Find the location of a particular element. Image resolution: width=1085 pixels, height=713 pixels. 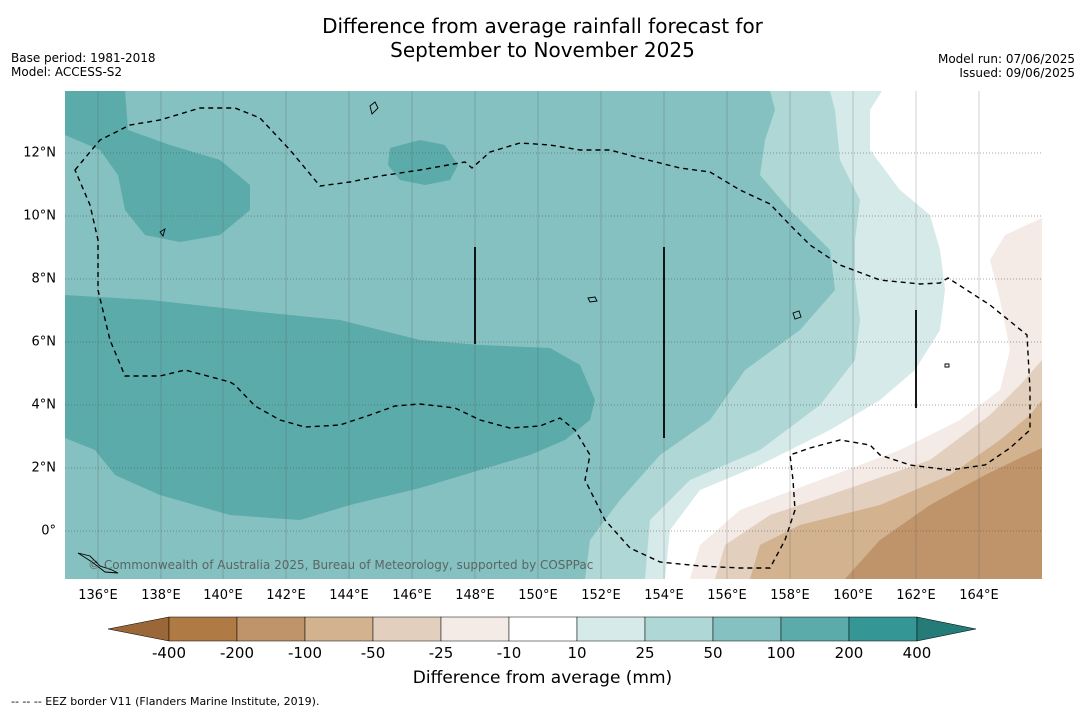

model-run: Model run: 07/06/2025 is located at coordinates (1006, 59).